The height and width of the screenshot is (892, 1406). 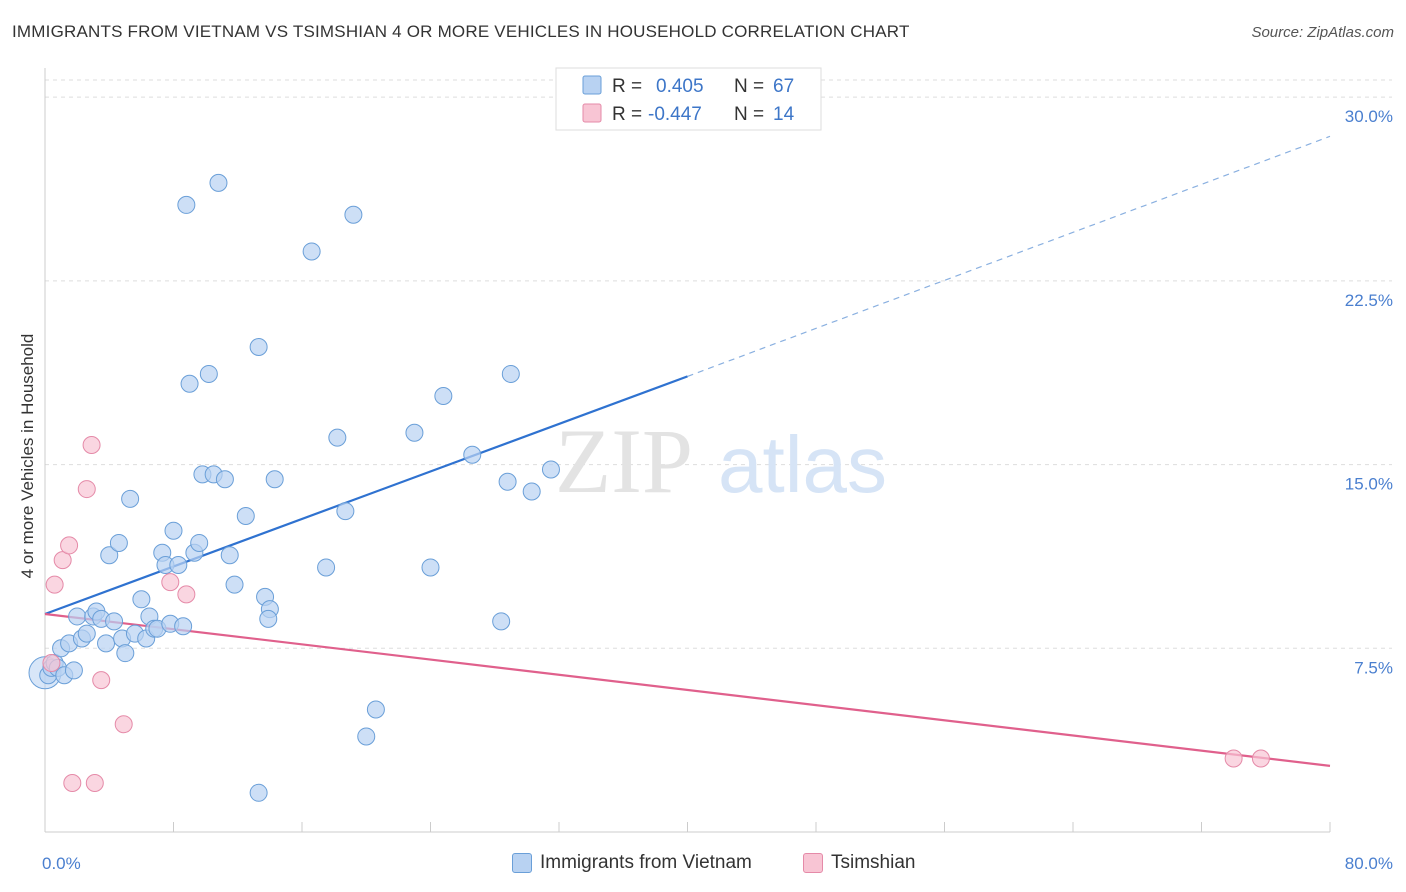 What do you see at coordinates (1322, 32) in the screenshot?
I see `chart-source: Source: ZipAtlas.com` at bounding box center [1322, 32].